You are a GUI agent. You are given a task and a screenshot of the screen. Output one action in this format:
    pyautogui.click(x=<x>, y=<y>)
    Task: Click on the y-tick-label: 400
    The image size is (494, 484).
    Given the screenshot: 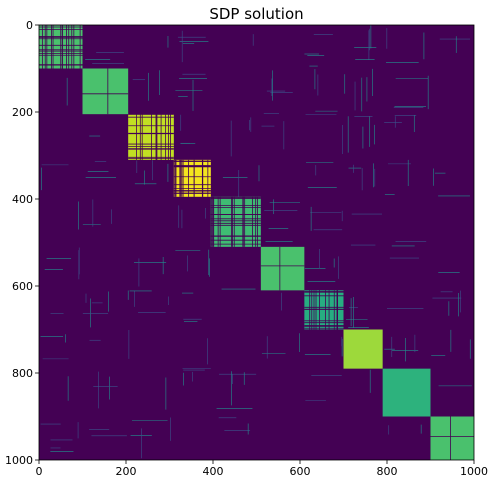 What is the action you would take?
    pyautogui.click(x=22, y=199)
    